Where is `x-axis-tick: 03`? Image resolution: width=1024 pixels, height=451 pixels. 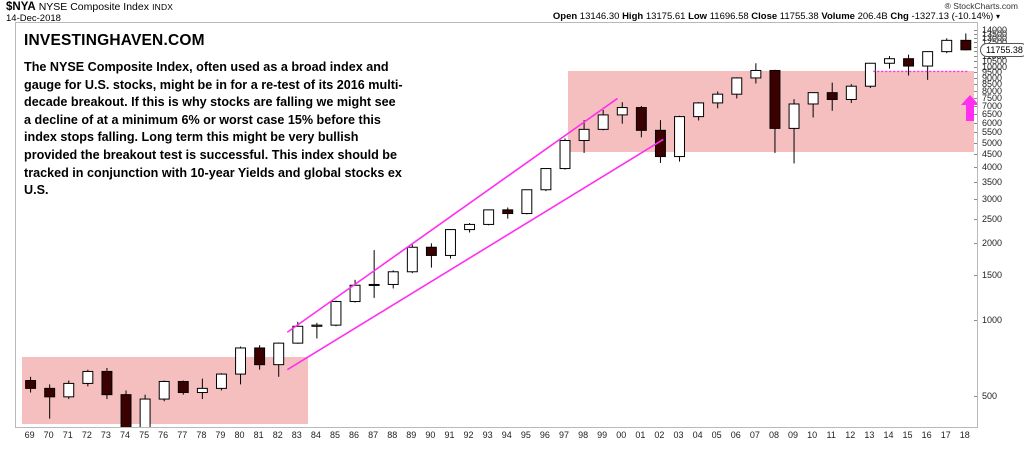 x-axis-tick: 03 is located at coordinates (678, 435).